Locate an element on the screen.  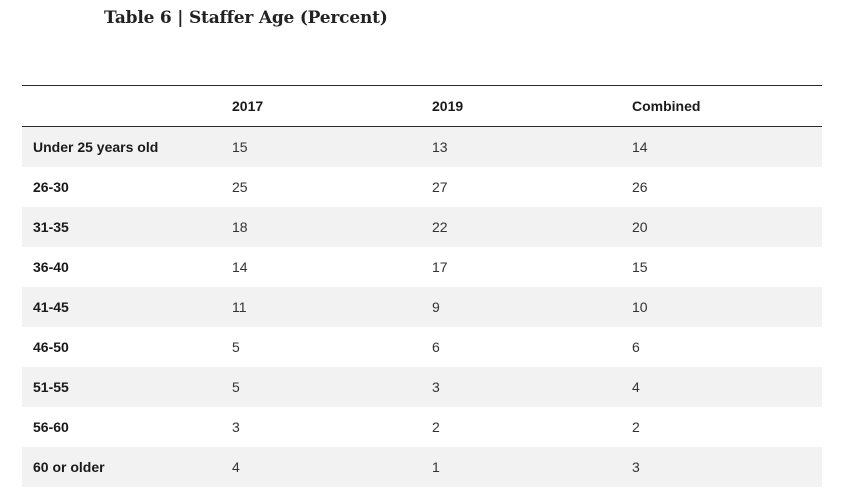
cell-2017: 15 is located at coordinates (240, 147).